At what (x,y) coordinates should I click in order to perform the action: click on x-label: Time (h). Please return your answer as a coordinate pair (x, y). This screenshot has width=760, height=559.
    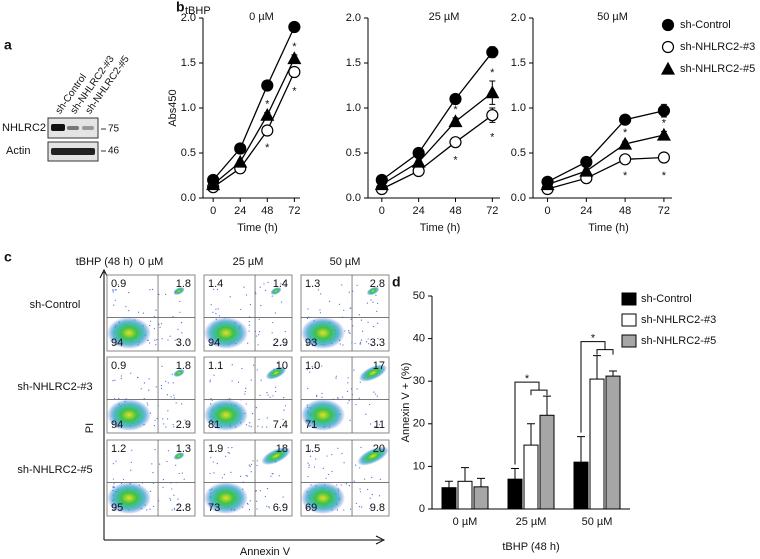
    Looking at the image, I should click on (440, 228).